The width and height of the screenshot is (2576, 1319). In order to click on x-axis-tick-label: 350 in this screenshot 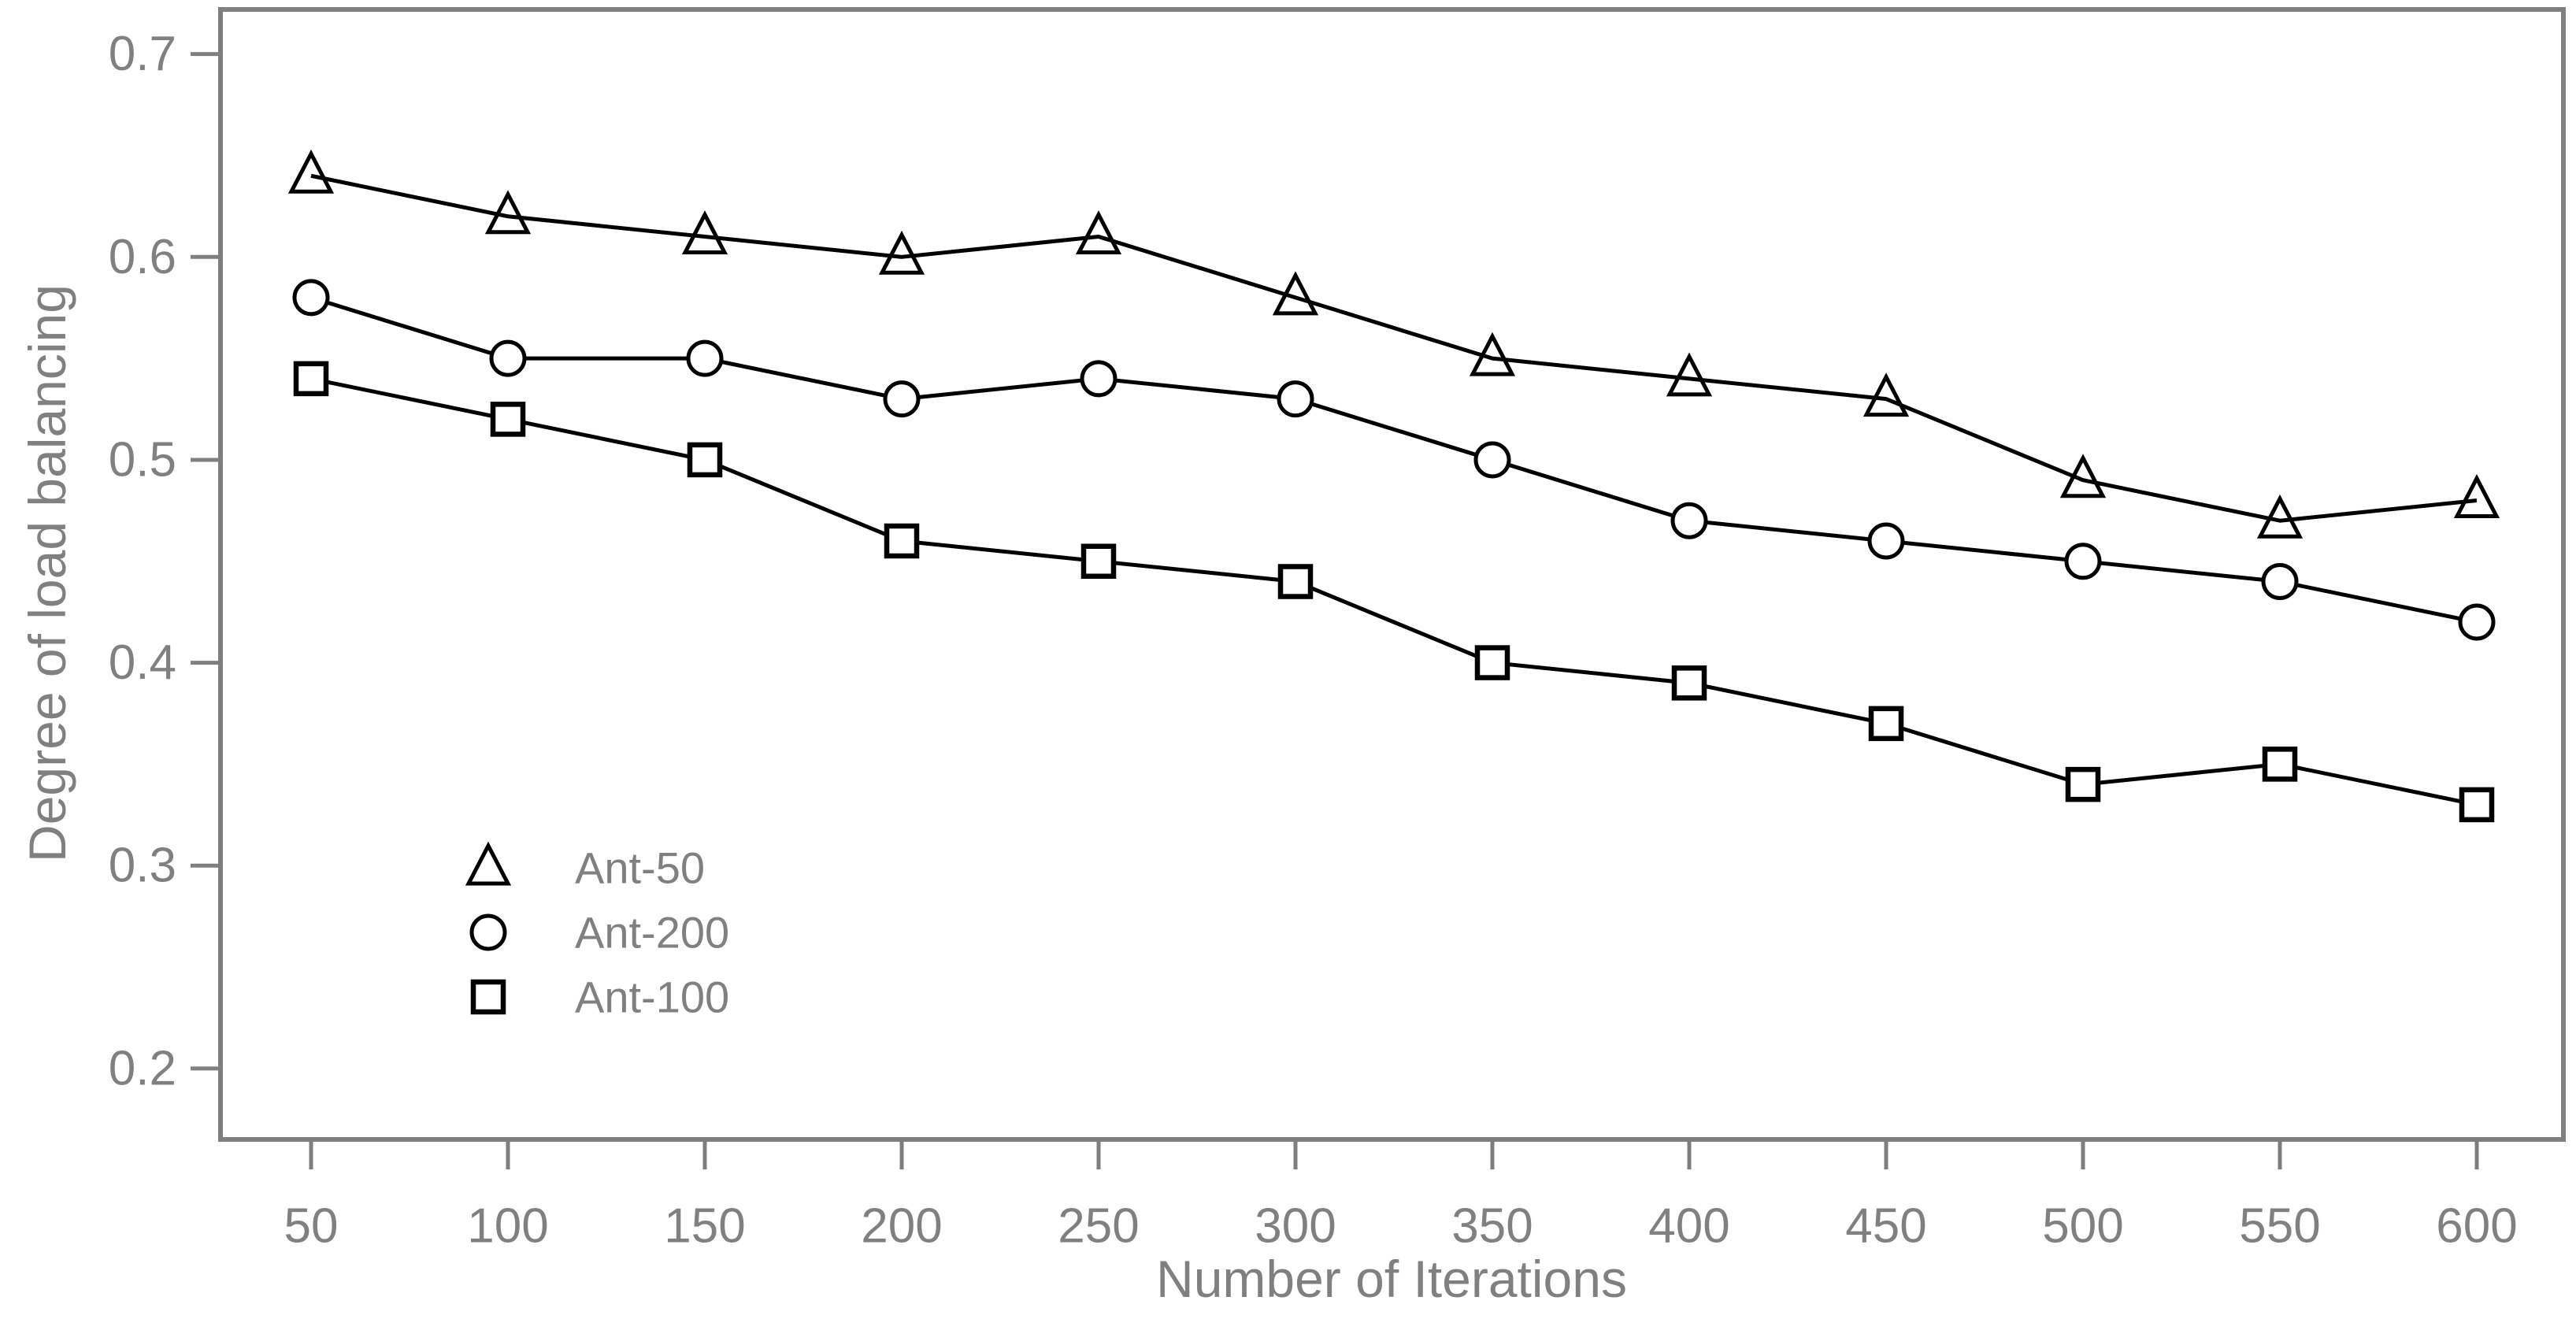, I will do `click(1492, 1227)`.